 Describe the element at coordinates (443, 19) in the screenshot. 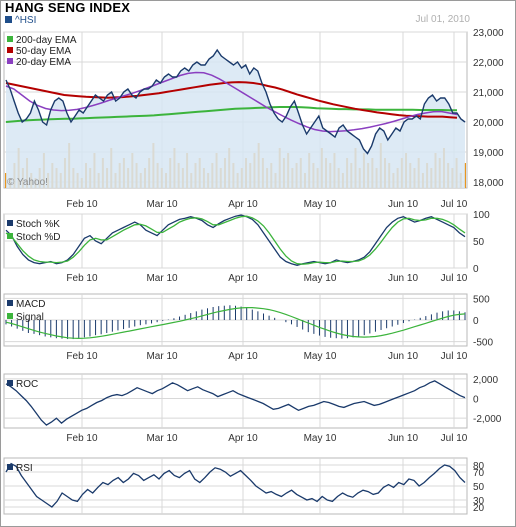

I see `date-label: Jul 01, 2010` at that location.